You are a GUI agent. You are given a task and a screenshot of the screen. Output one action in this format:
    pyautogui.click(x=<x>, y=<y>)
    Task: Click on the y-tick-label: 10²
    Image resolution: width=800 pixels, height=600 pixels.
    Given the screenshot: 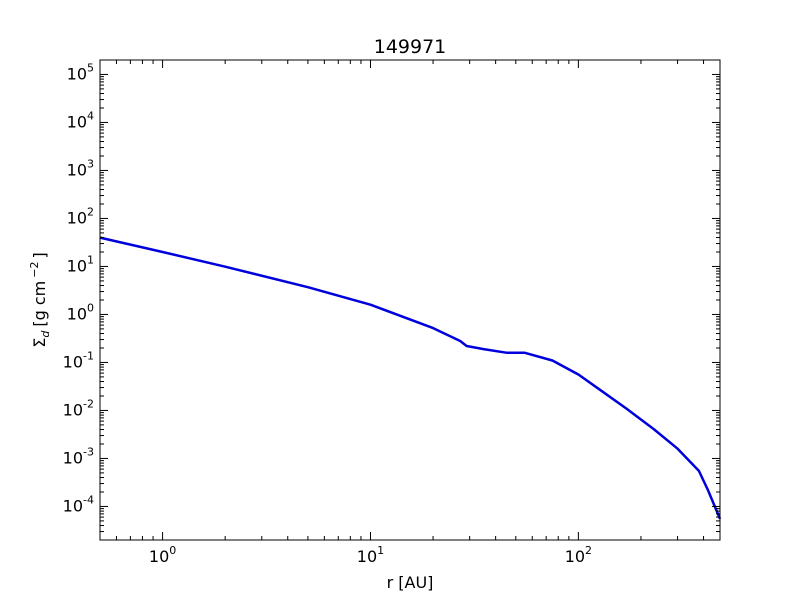 What is the action you would take?
    pyautogui.click(x=80, y=216)
    